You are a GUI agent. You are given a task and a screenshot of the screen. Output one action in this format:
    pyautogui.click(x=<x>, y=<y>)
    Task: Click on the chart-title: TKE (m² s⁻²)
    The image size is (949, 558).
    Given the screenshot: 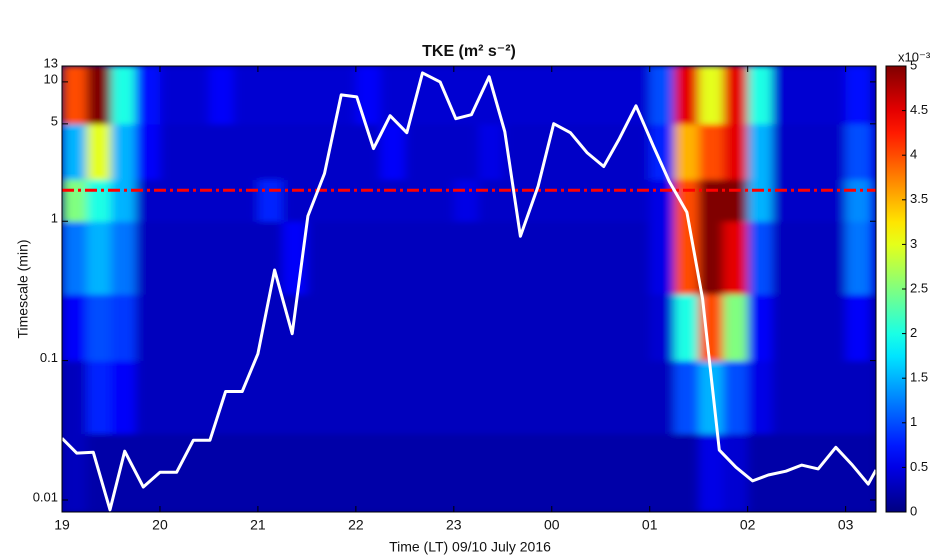 What is the action you would take?
    pyautogui.click(x=469, y=51)
    